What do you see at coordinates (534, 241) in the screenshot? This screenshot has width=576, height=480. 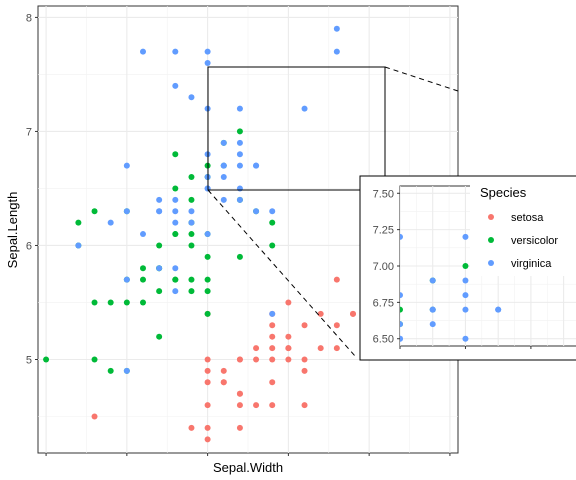 I see `legend-label-versicolor: versicolor` at bounding box center [534, 241].